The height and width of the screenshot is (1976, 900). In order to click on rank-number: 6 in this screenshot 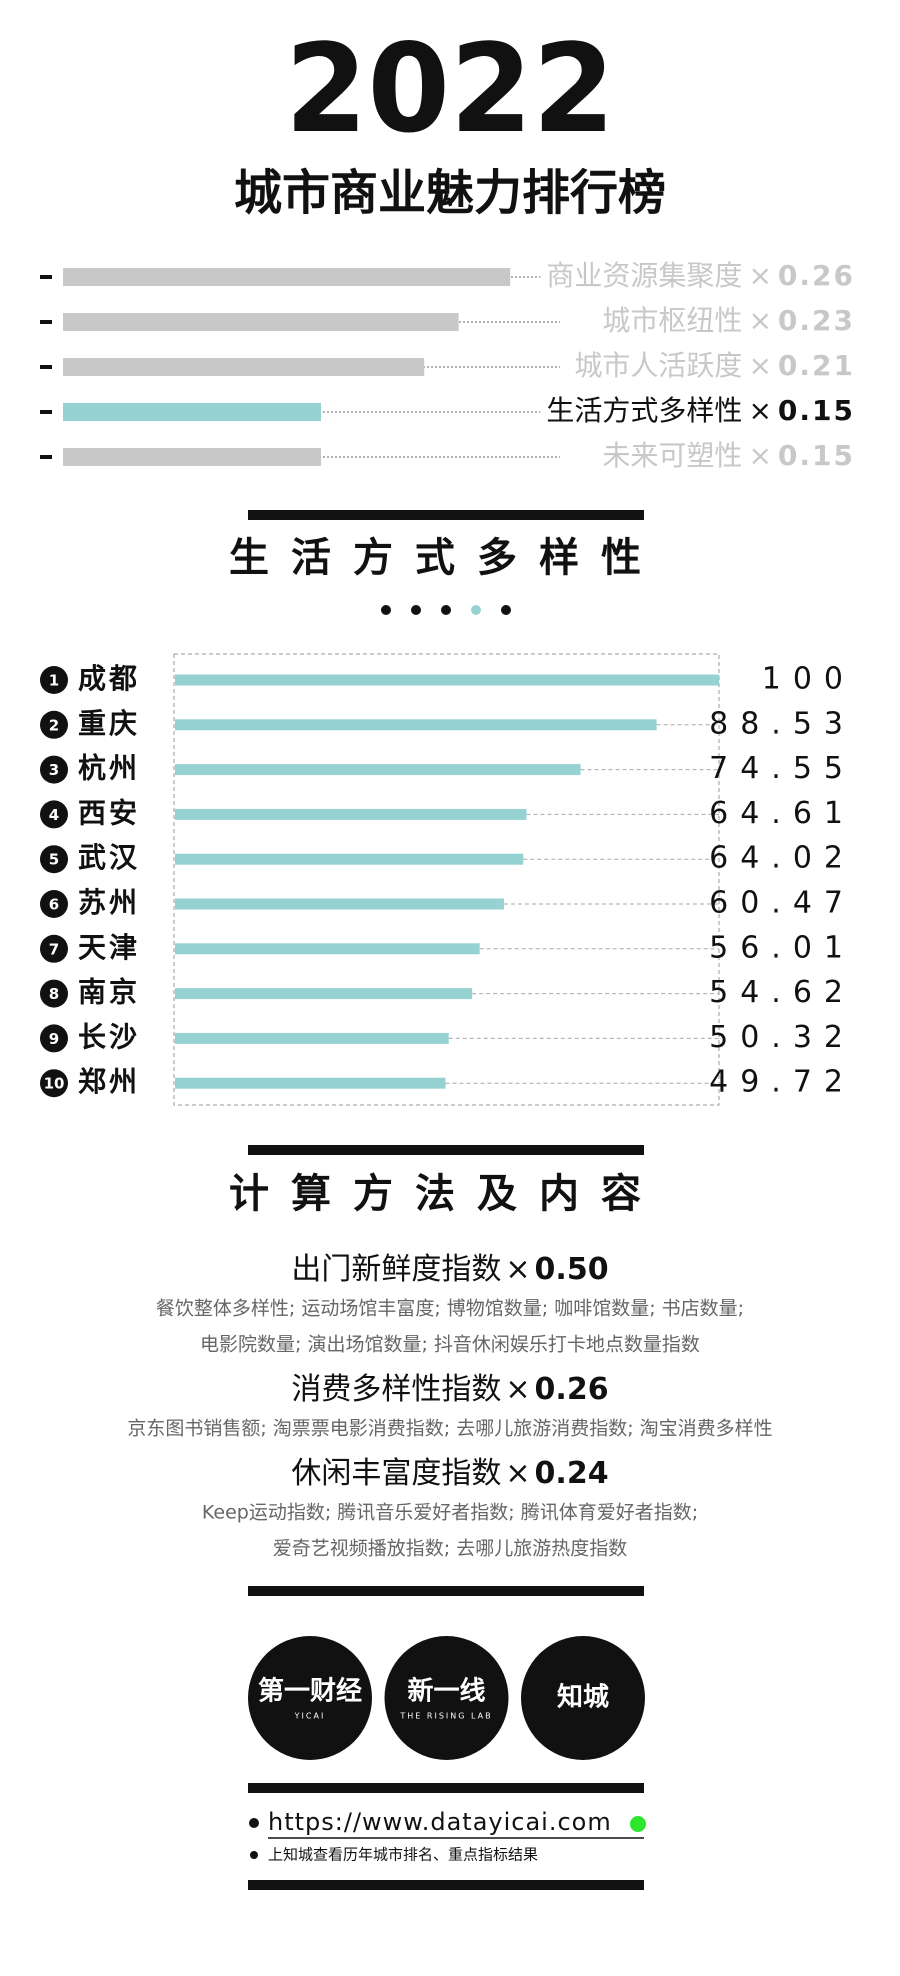, I will do `click(54, 905)`.